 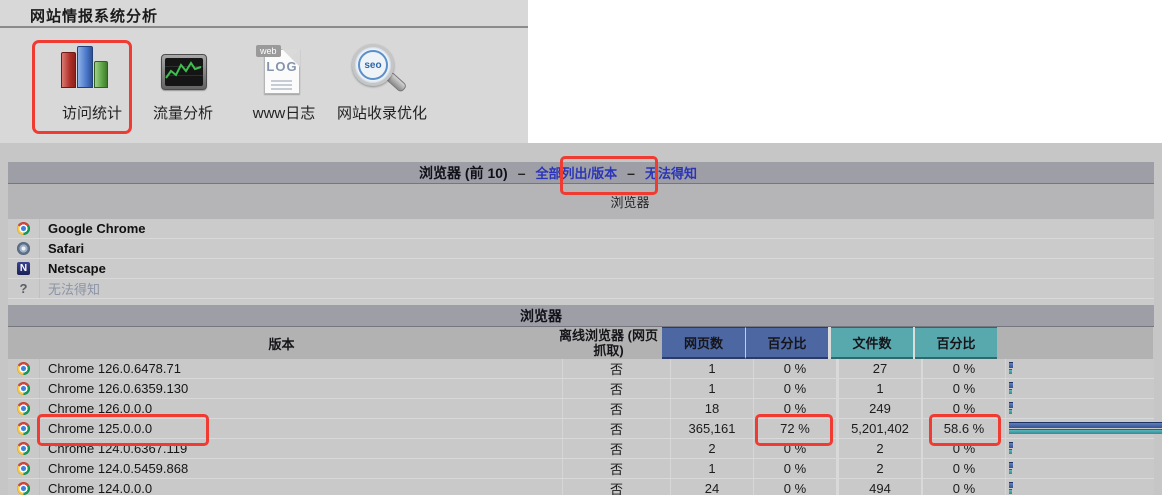 What do you see at coordinates (880, 488) in the screenshot?
I see `hits-value: 494` at bounding box center [880, 488].